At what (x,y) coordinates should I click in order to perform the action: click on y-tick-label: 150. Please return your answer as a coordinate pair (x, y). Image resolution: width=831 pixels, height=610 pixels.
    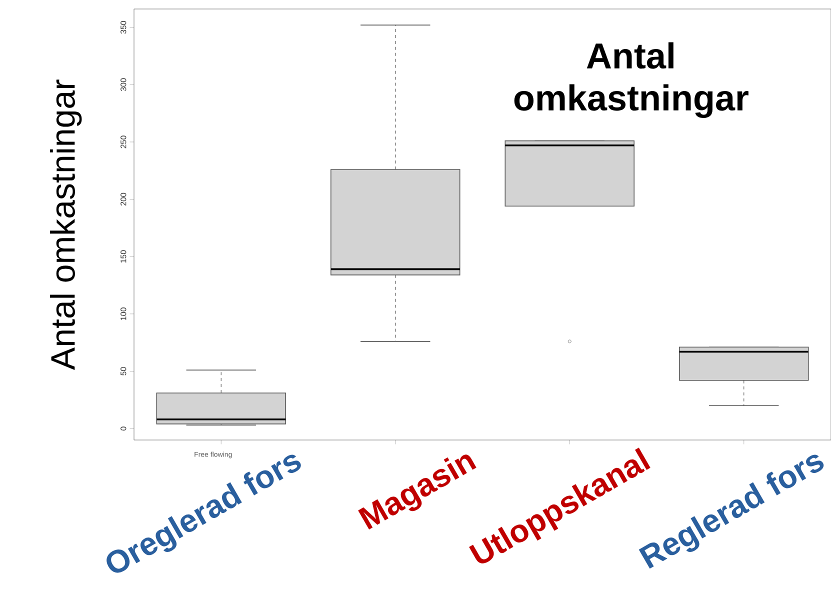
    Looking at the image, I should click on (123, 256).